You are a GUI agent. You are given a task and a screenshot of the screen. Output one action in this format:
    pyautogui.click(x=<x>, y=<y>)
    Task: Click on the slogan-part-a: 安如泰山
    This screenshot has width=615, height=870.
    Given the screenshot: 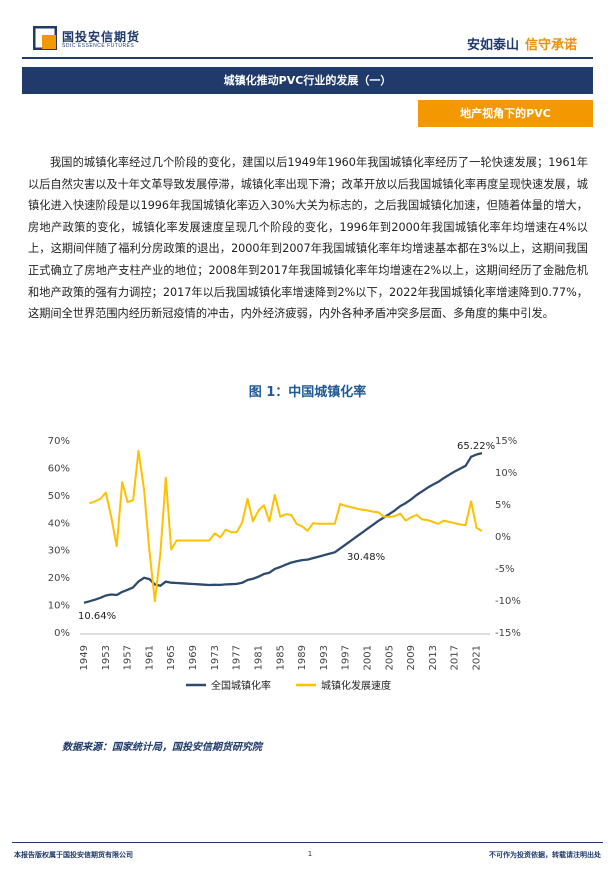 What is the action you would take?
    pyautogui.click(x=492, y=45)
    